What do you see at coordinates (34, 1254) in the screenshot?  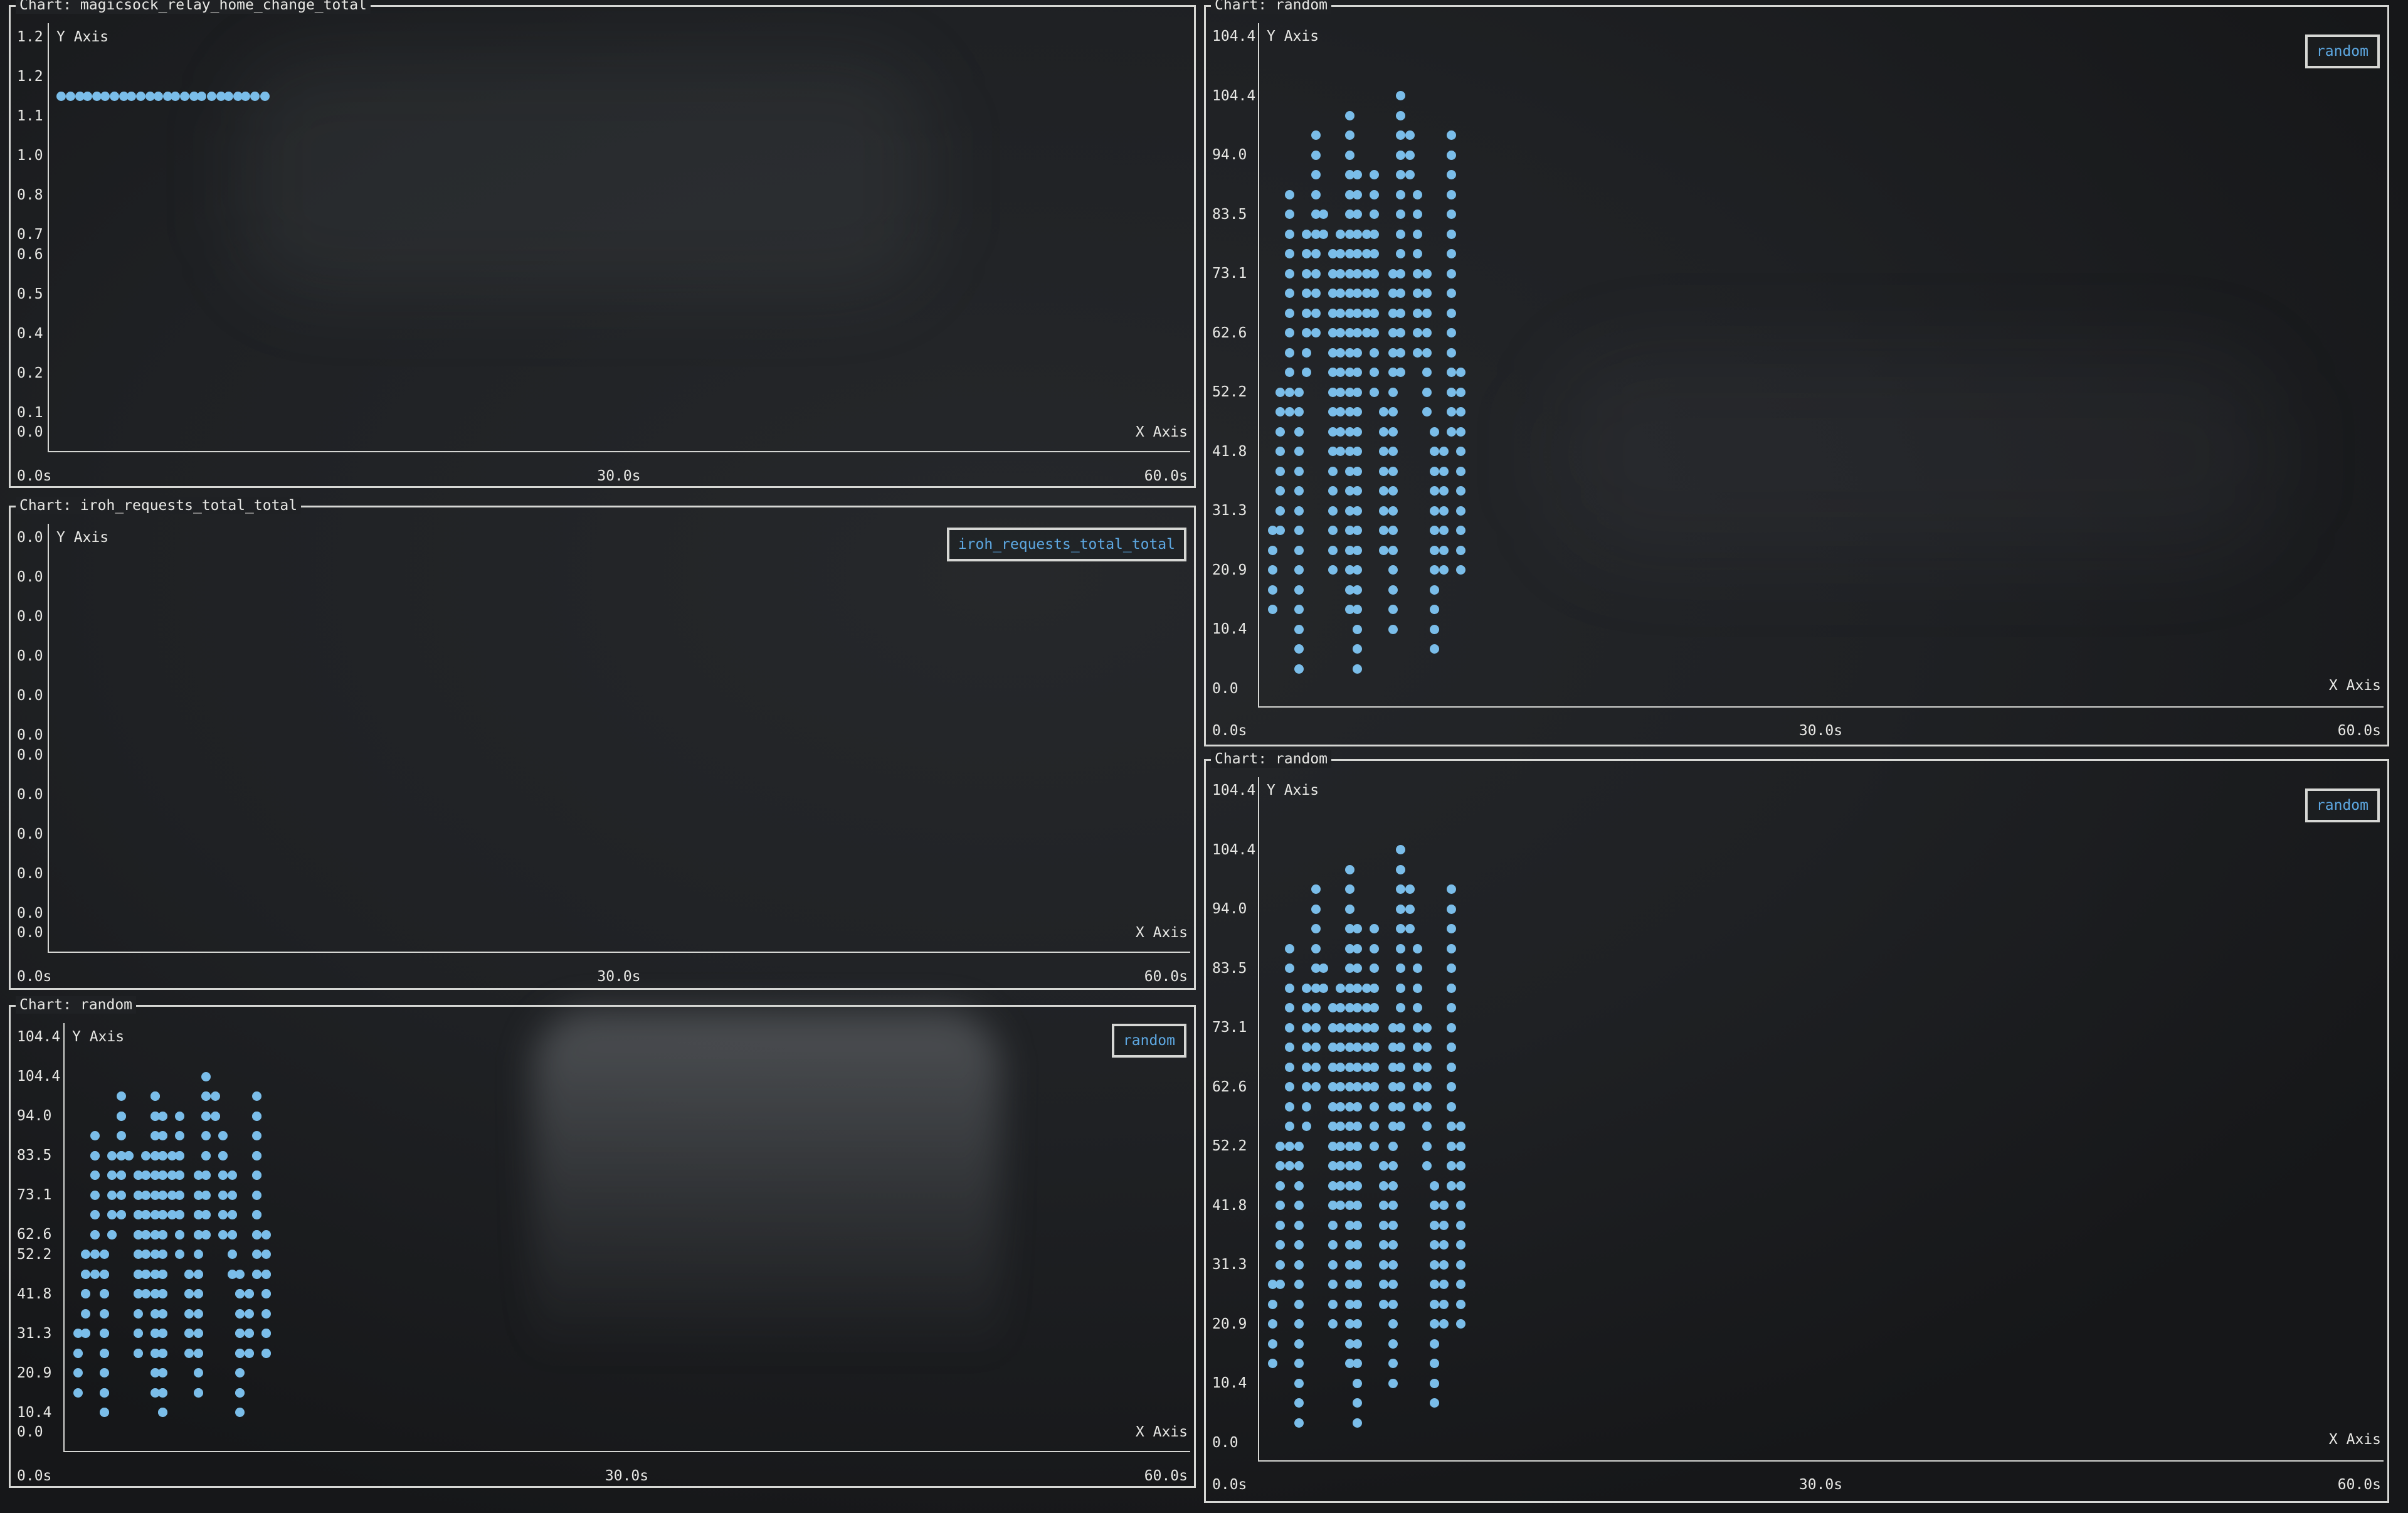 I see `y-tick-label: 52.2` at bounding box center [34, 1254].